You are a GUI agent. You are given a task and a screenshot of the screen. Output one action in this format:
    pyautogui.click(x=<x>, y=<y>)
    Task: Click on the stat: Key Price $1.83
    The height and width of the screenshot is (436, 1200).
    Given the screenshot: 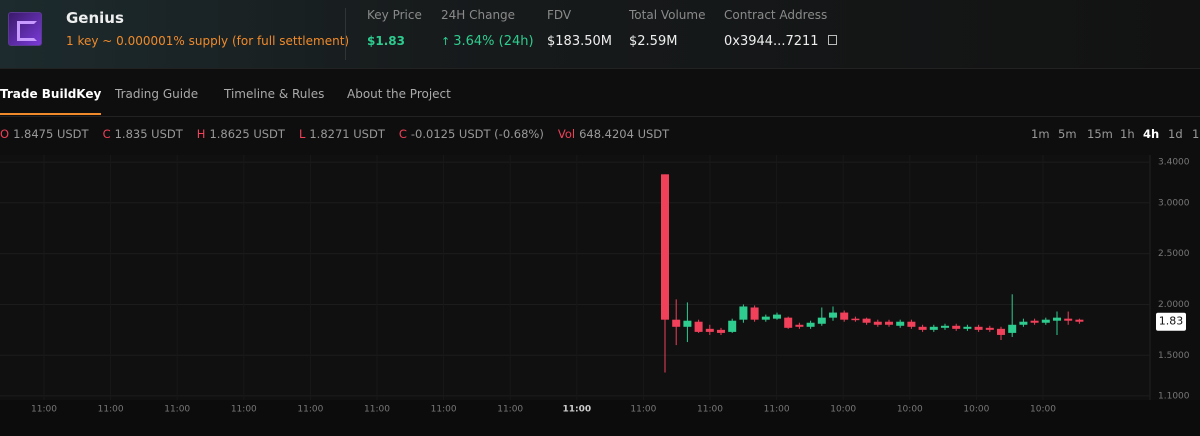 What is the action you would take?
    pyautogui.click(x=394, y=28)
    